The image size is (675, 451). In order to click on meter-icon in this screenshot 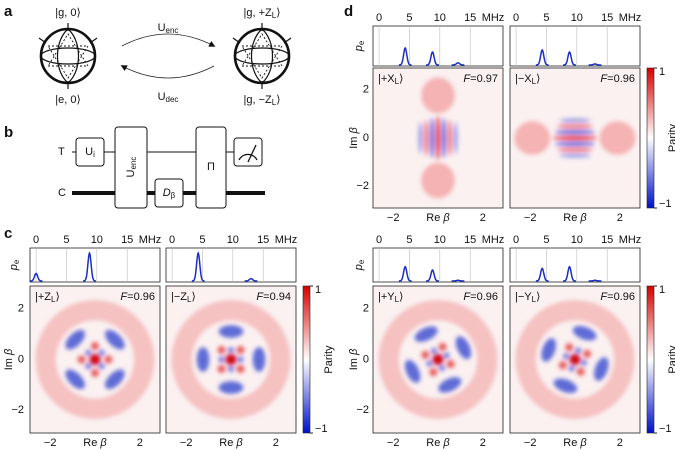, I will do `click(248, 153)`.